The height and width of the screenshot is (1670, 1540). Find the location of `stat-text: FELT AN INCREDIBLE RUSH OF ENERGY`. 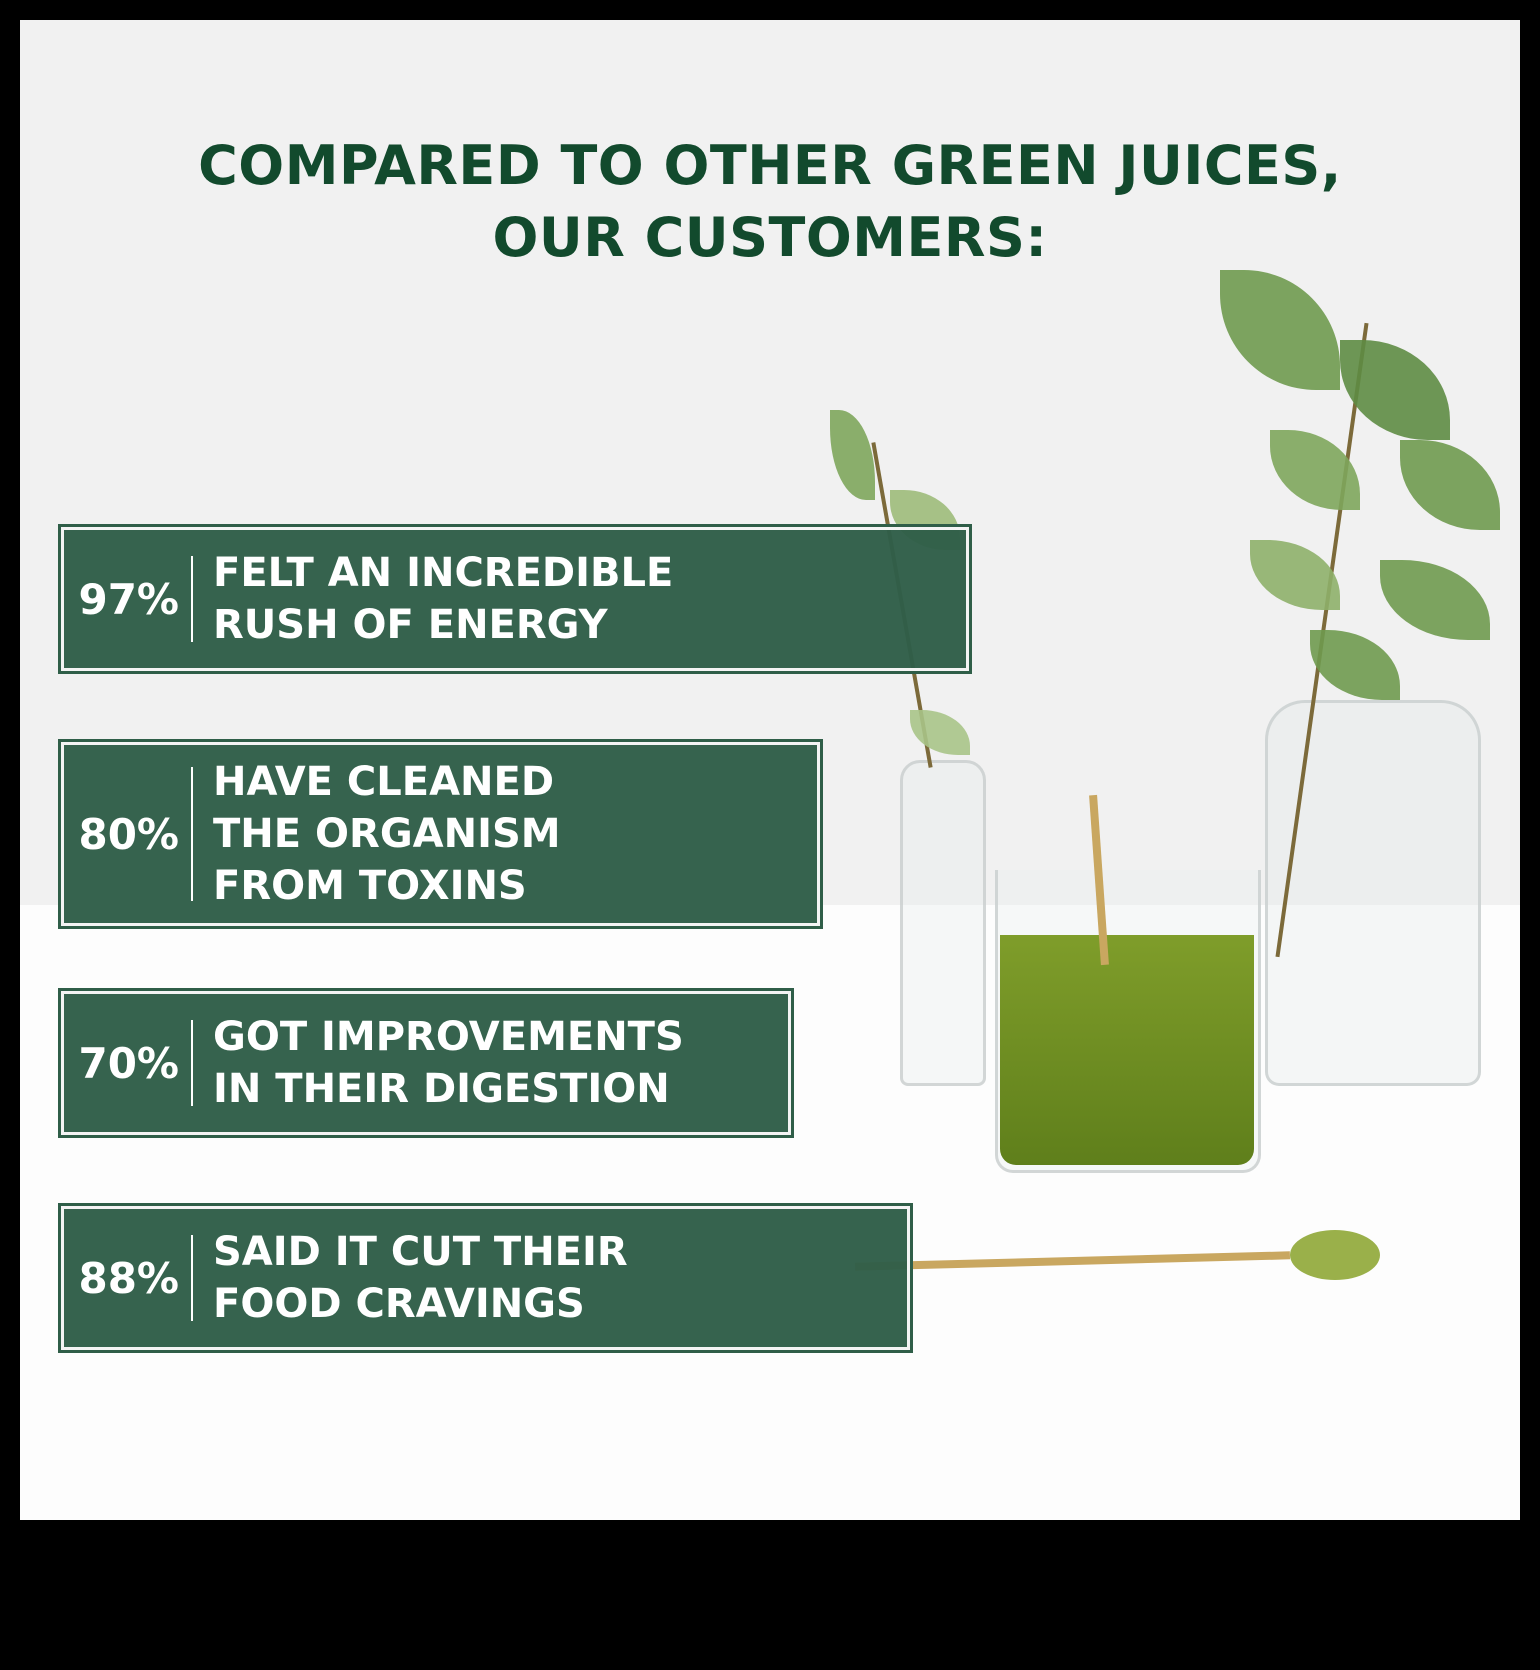

stat-text: FELT AN INCREDIBLE RUSH OF ENERGY is located at coordinates (433, 599).